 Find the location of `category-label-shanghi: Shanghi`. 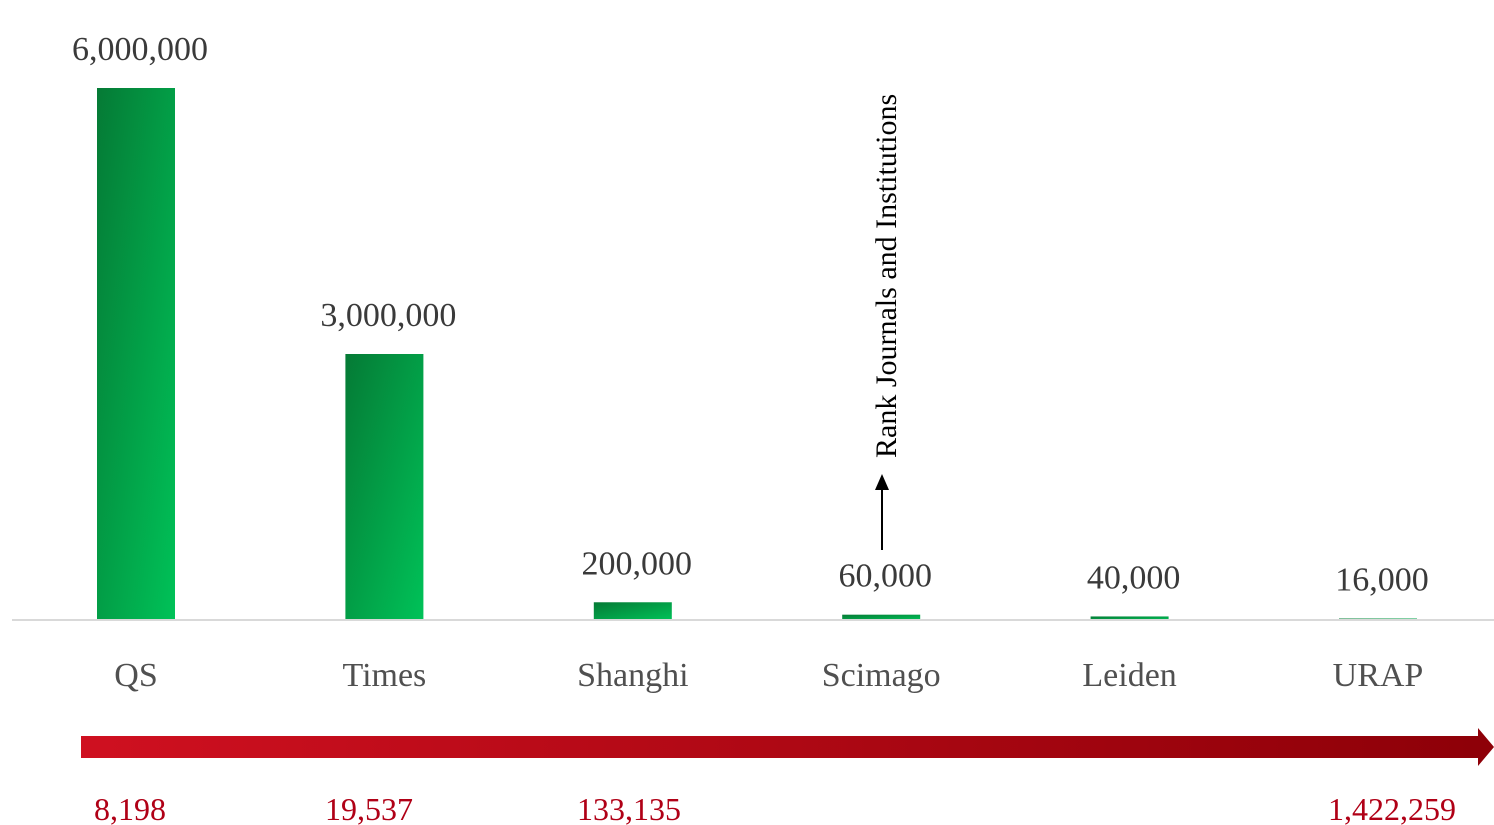

category-label-shanghi: Shanghi is located at coordinates (632, 675).